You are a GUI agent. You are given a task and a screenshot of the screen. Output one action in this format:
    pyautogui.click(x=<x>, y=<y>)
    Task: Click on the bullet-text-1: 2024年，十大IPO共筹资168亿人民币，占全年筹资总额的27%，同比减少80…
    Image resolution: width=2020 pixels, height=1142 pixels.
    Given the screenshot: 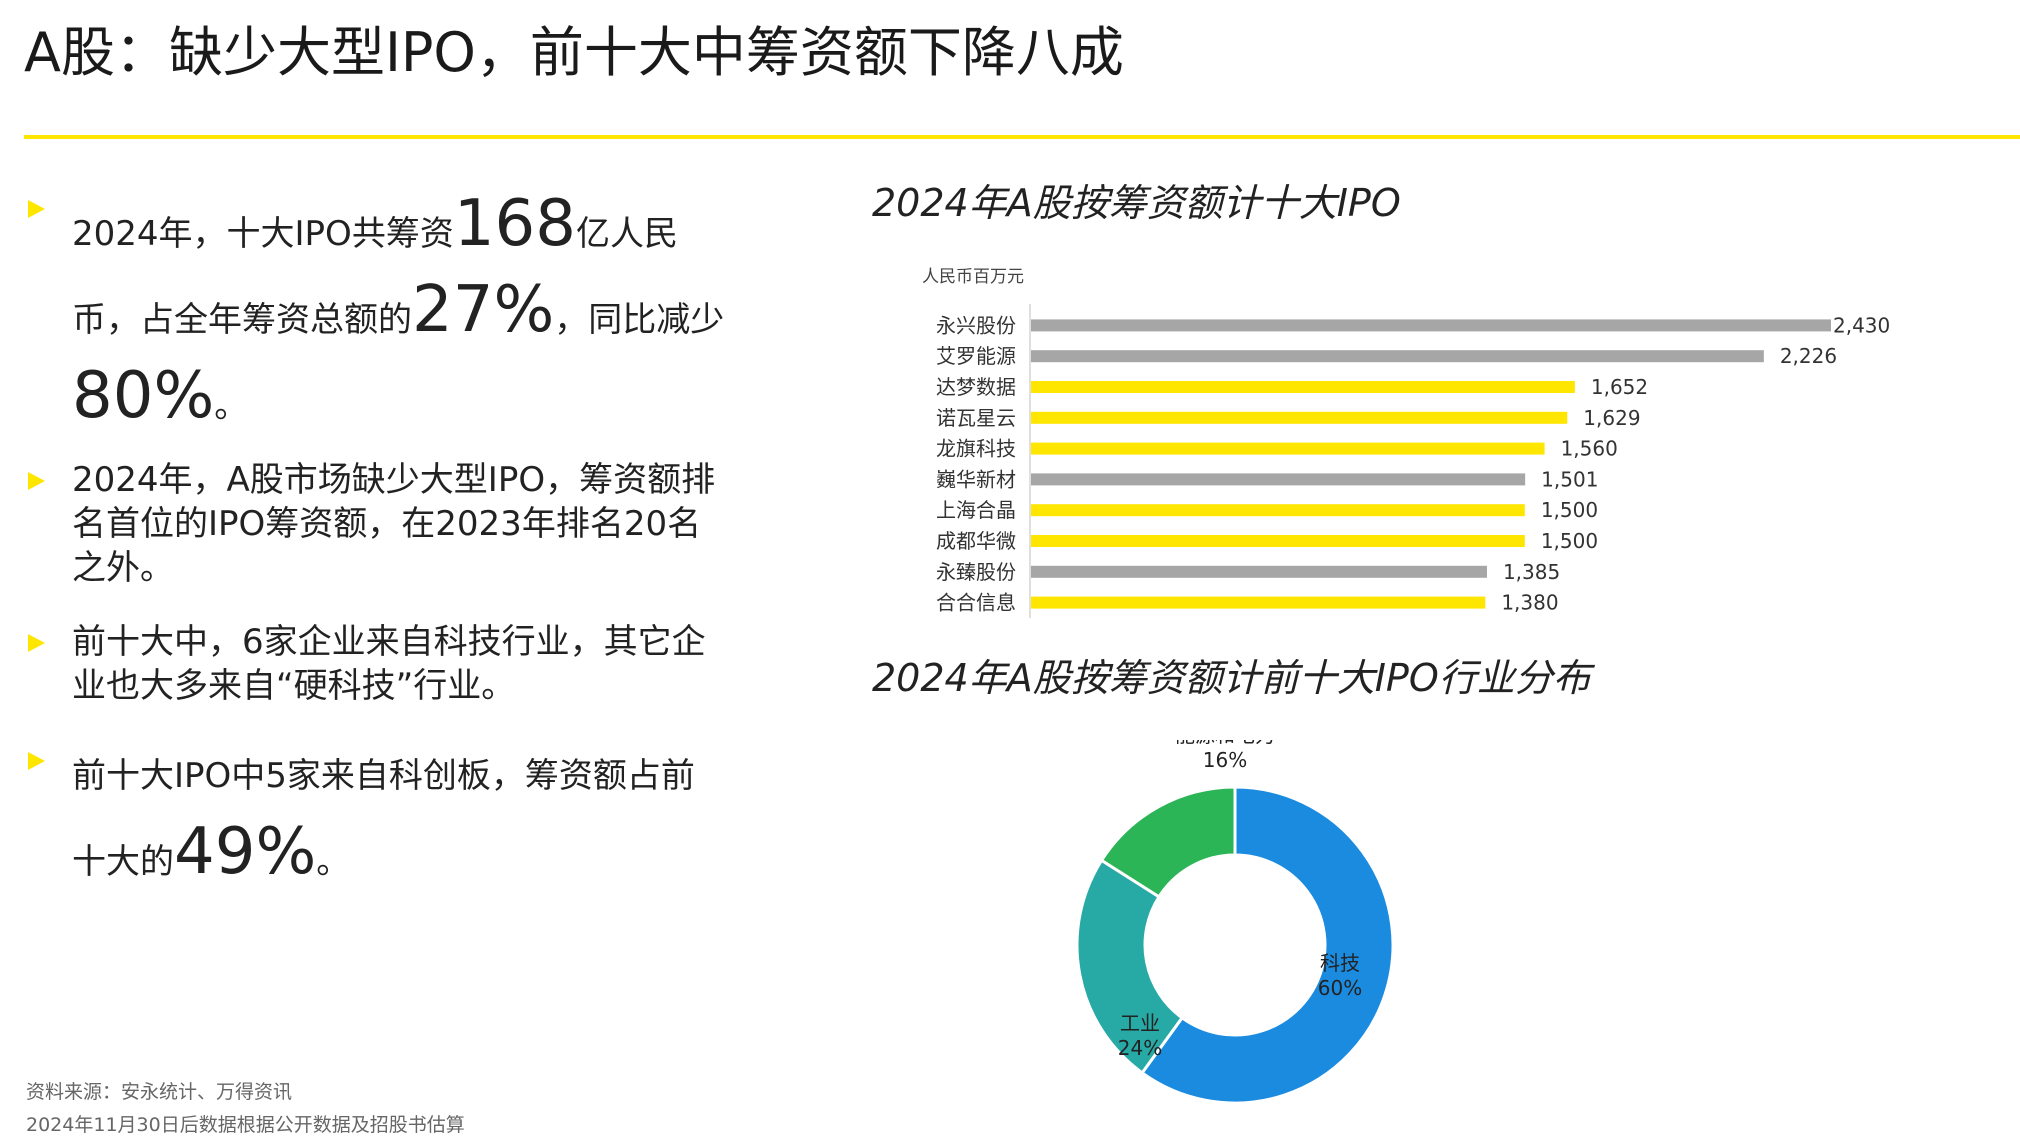 What is the action you would take?
    pyautogui.click(x=398, y=310)
    